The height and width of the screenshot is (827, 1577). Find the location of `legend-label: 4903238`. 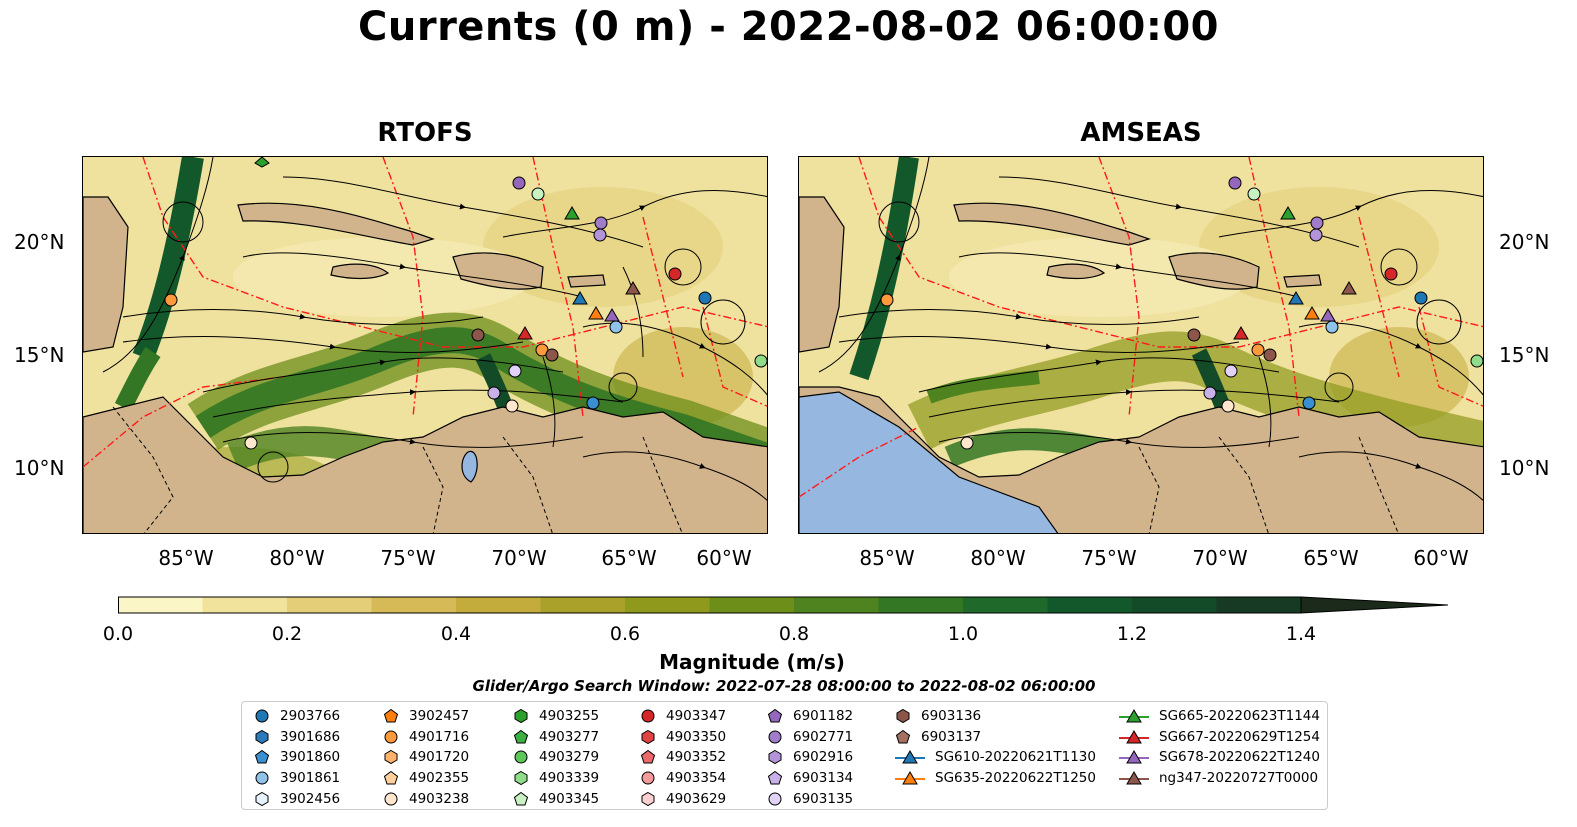

legend-label: 4903238 is located at coordinates (439, 798).